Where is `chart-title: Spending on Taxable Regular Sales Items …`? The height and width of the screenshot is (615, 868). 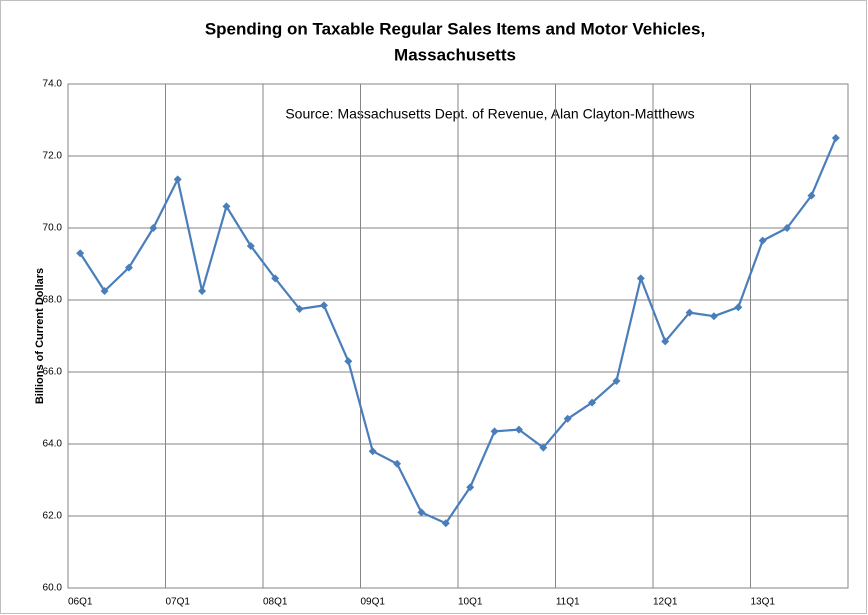
chart-title: Spending on Taxable Regular Sales Items … is located at coordinates (455, 28).